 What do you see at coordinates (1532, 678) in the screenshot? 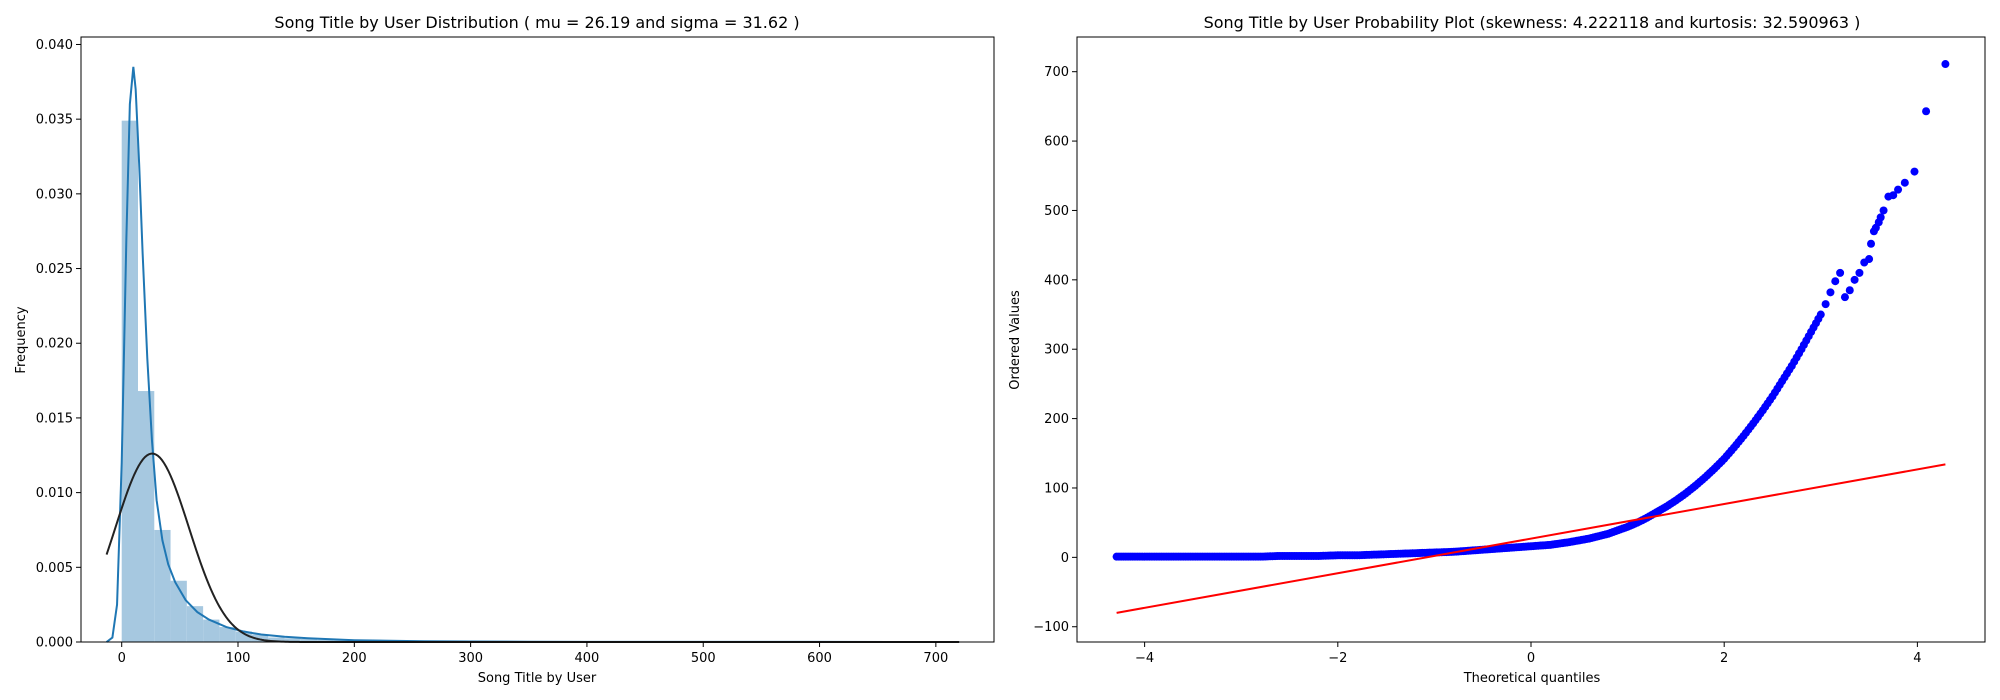
I see `probability-x-label: Theoretical quantiles` at bounding box center [1532, 678].